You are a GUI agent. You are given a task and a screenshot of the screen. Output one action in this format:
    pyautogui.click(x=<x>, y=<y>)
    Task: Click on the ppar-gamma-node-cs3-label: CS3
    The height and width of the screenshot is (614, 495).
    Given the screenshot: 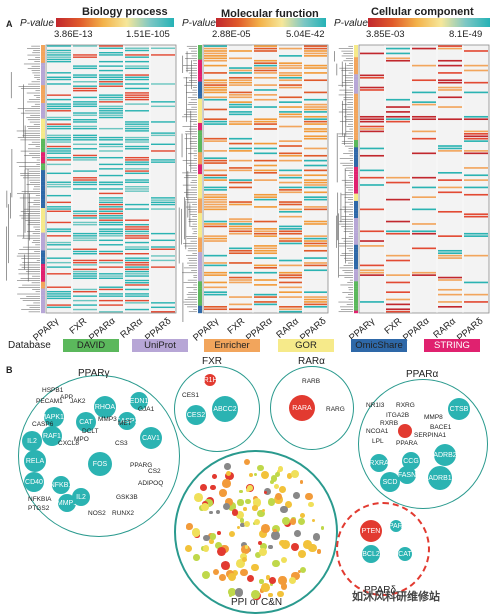 What is the action you would take?
    pyautogui.click(x=121, y=443)
    